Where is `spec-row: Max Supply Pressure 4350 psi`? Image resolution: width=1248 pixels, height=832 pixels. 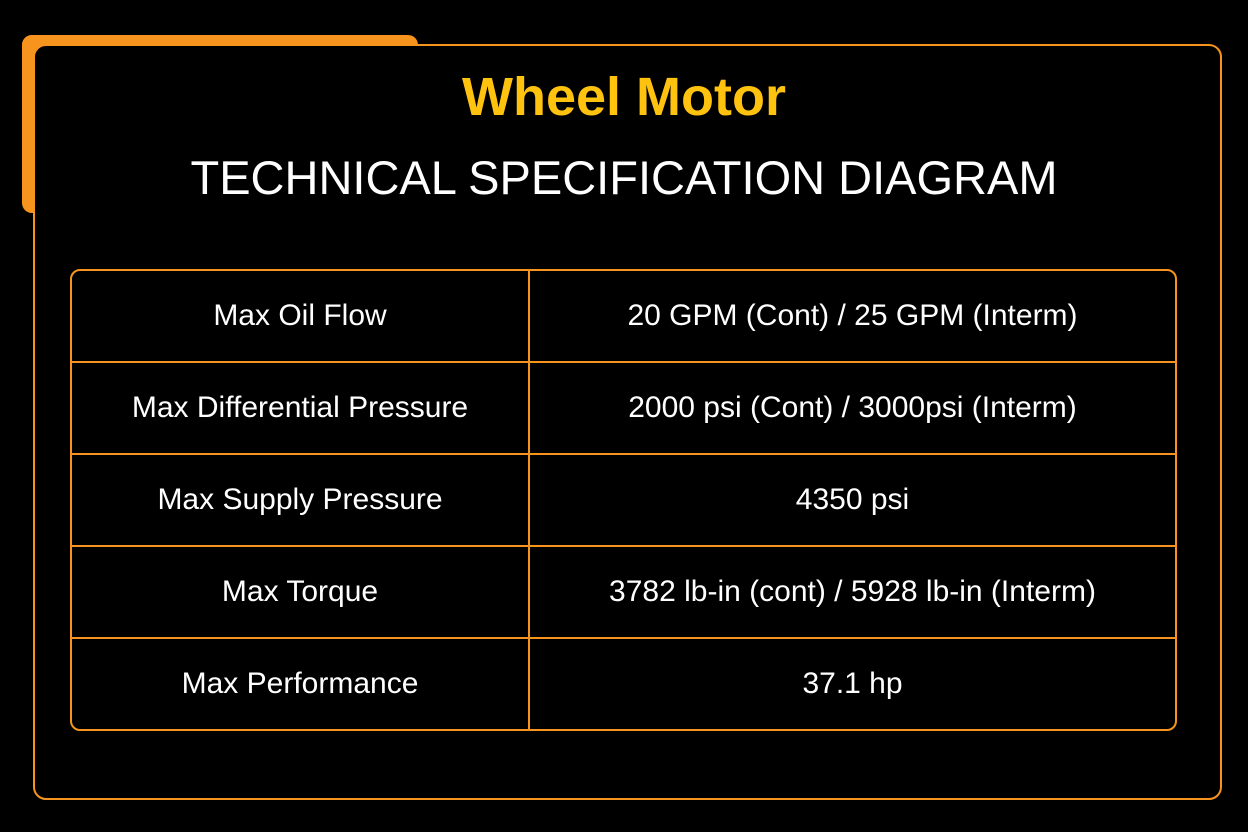
spec-row: Max Supply Pressure 4350 psi is located at coordinates (623, 501).